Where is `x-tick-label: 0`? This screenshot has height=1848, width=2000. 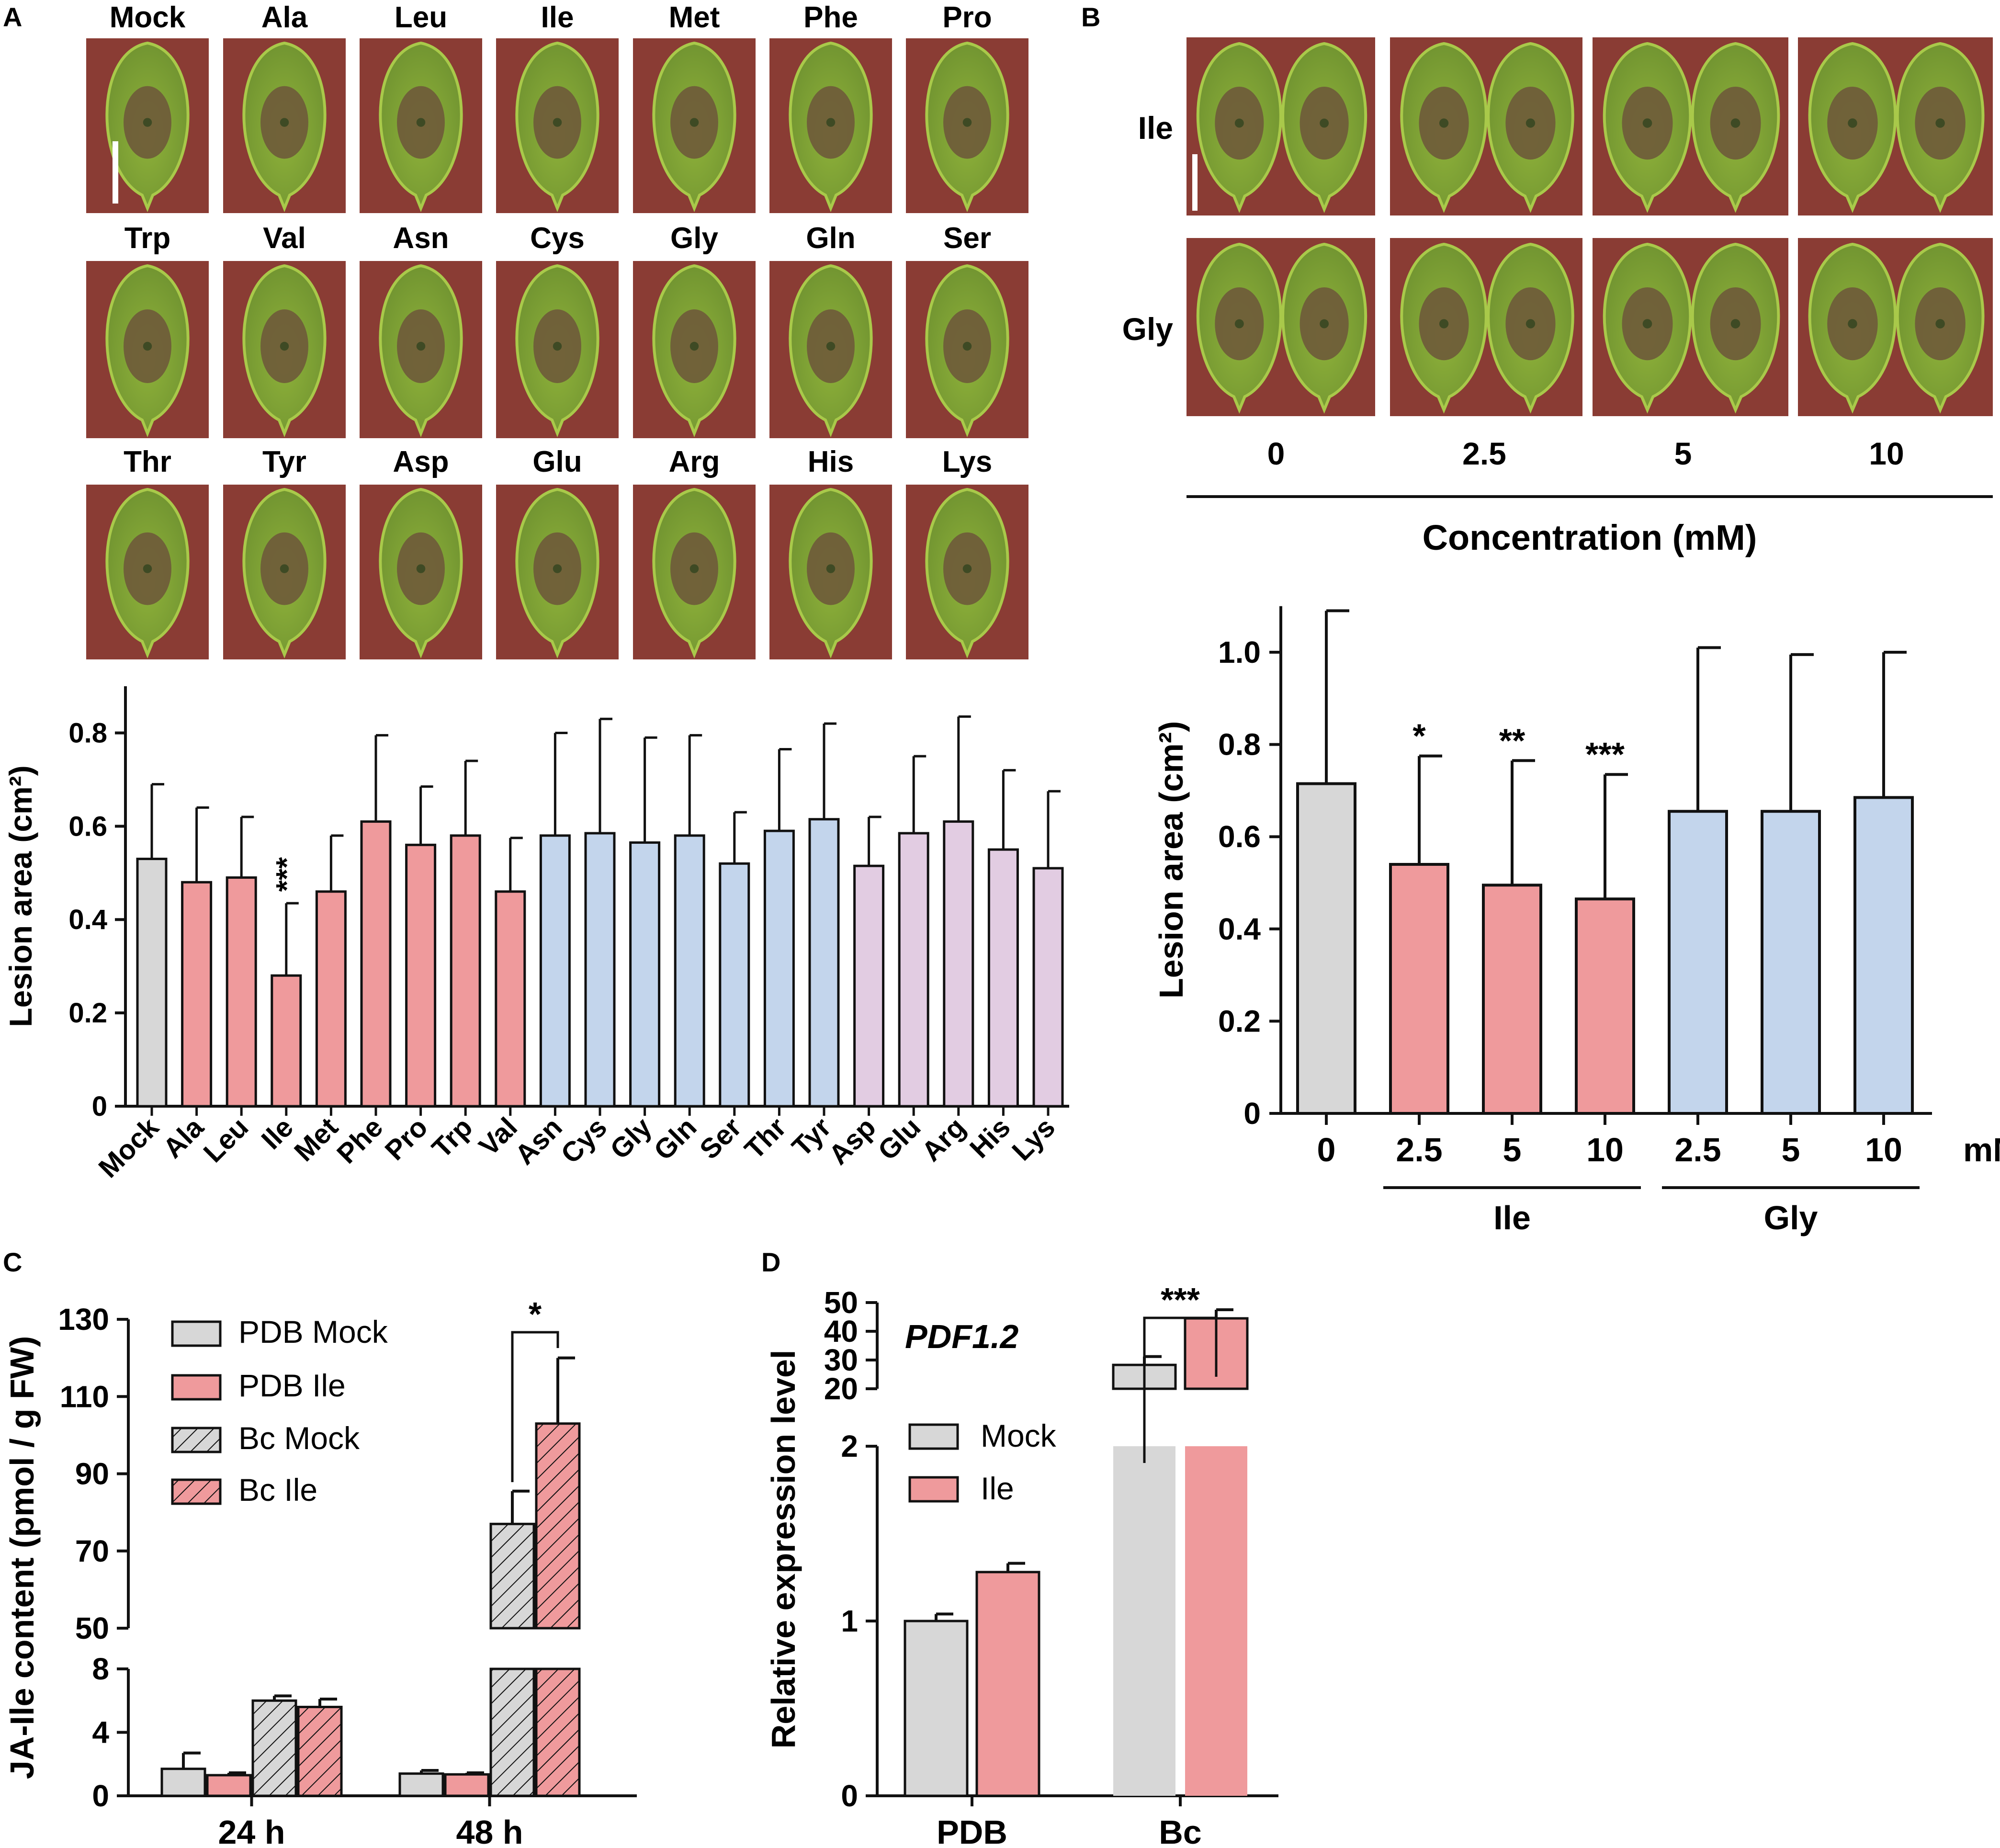 x-tick-label: 0 is located at coordinates (1326, 1149).